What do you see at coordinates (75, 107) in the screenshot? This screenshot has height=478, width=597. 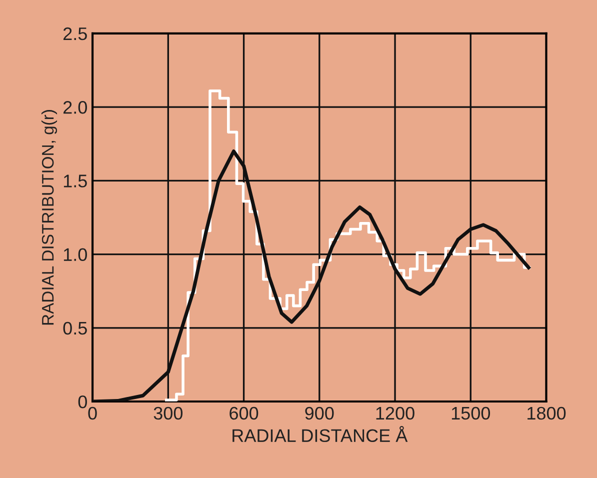 I see `y-tick-label: 2.0` at bounding box center [75, 107].